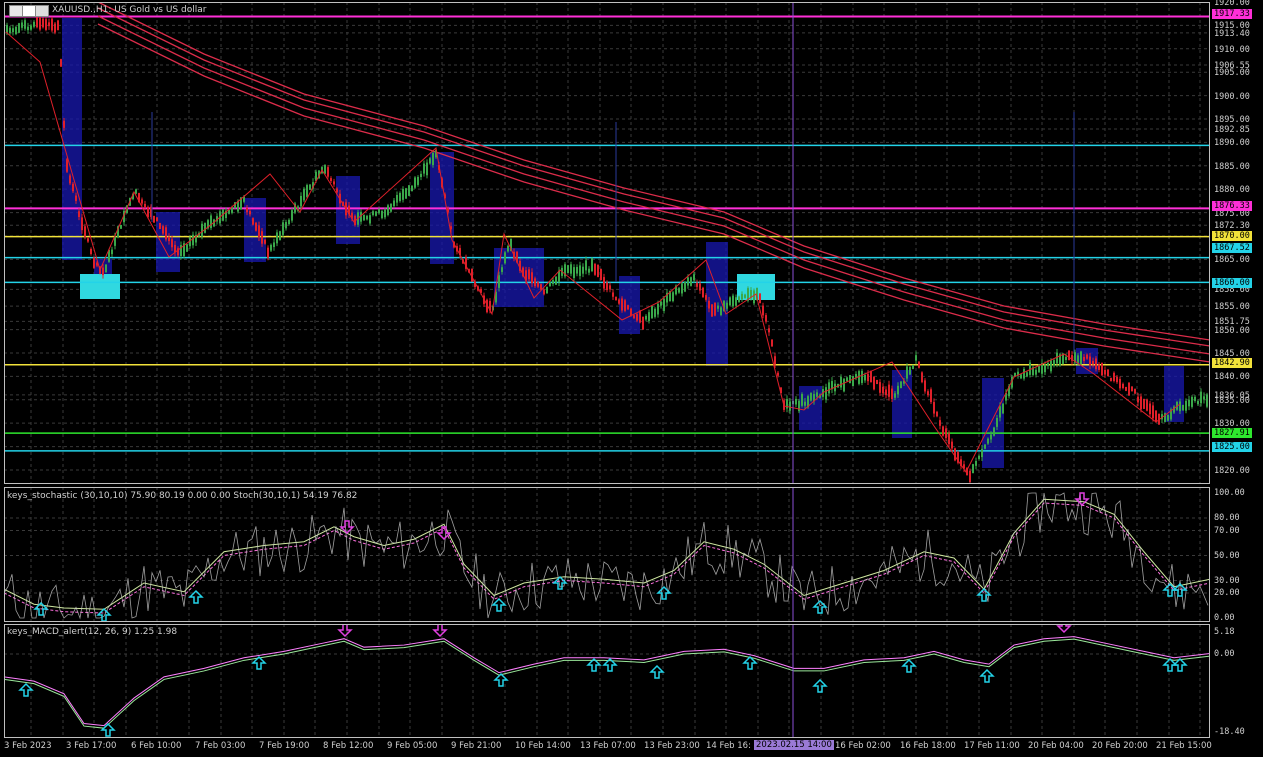 Image resolution: width=1263 pixels, height=757 pixels. I want to click on time-tick: 13 Feb 07:00, so click(608, 746).